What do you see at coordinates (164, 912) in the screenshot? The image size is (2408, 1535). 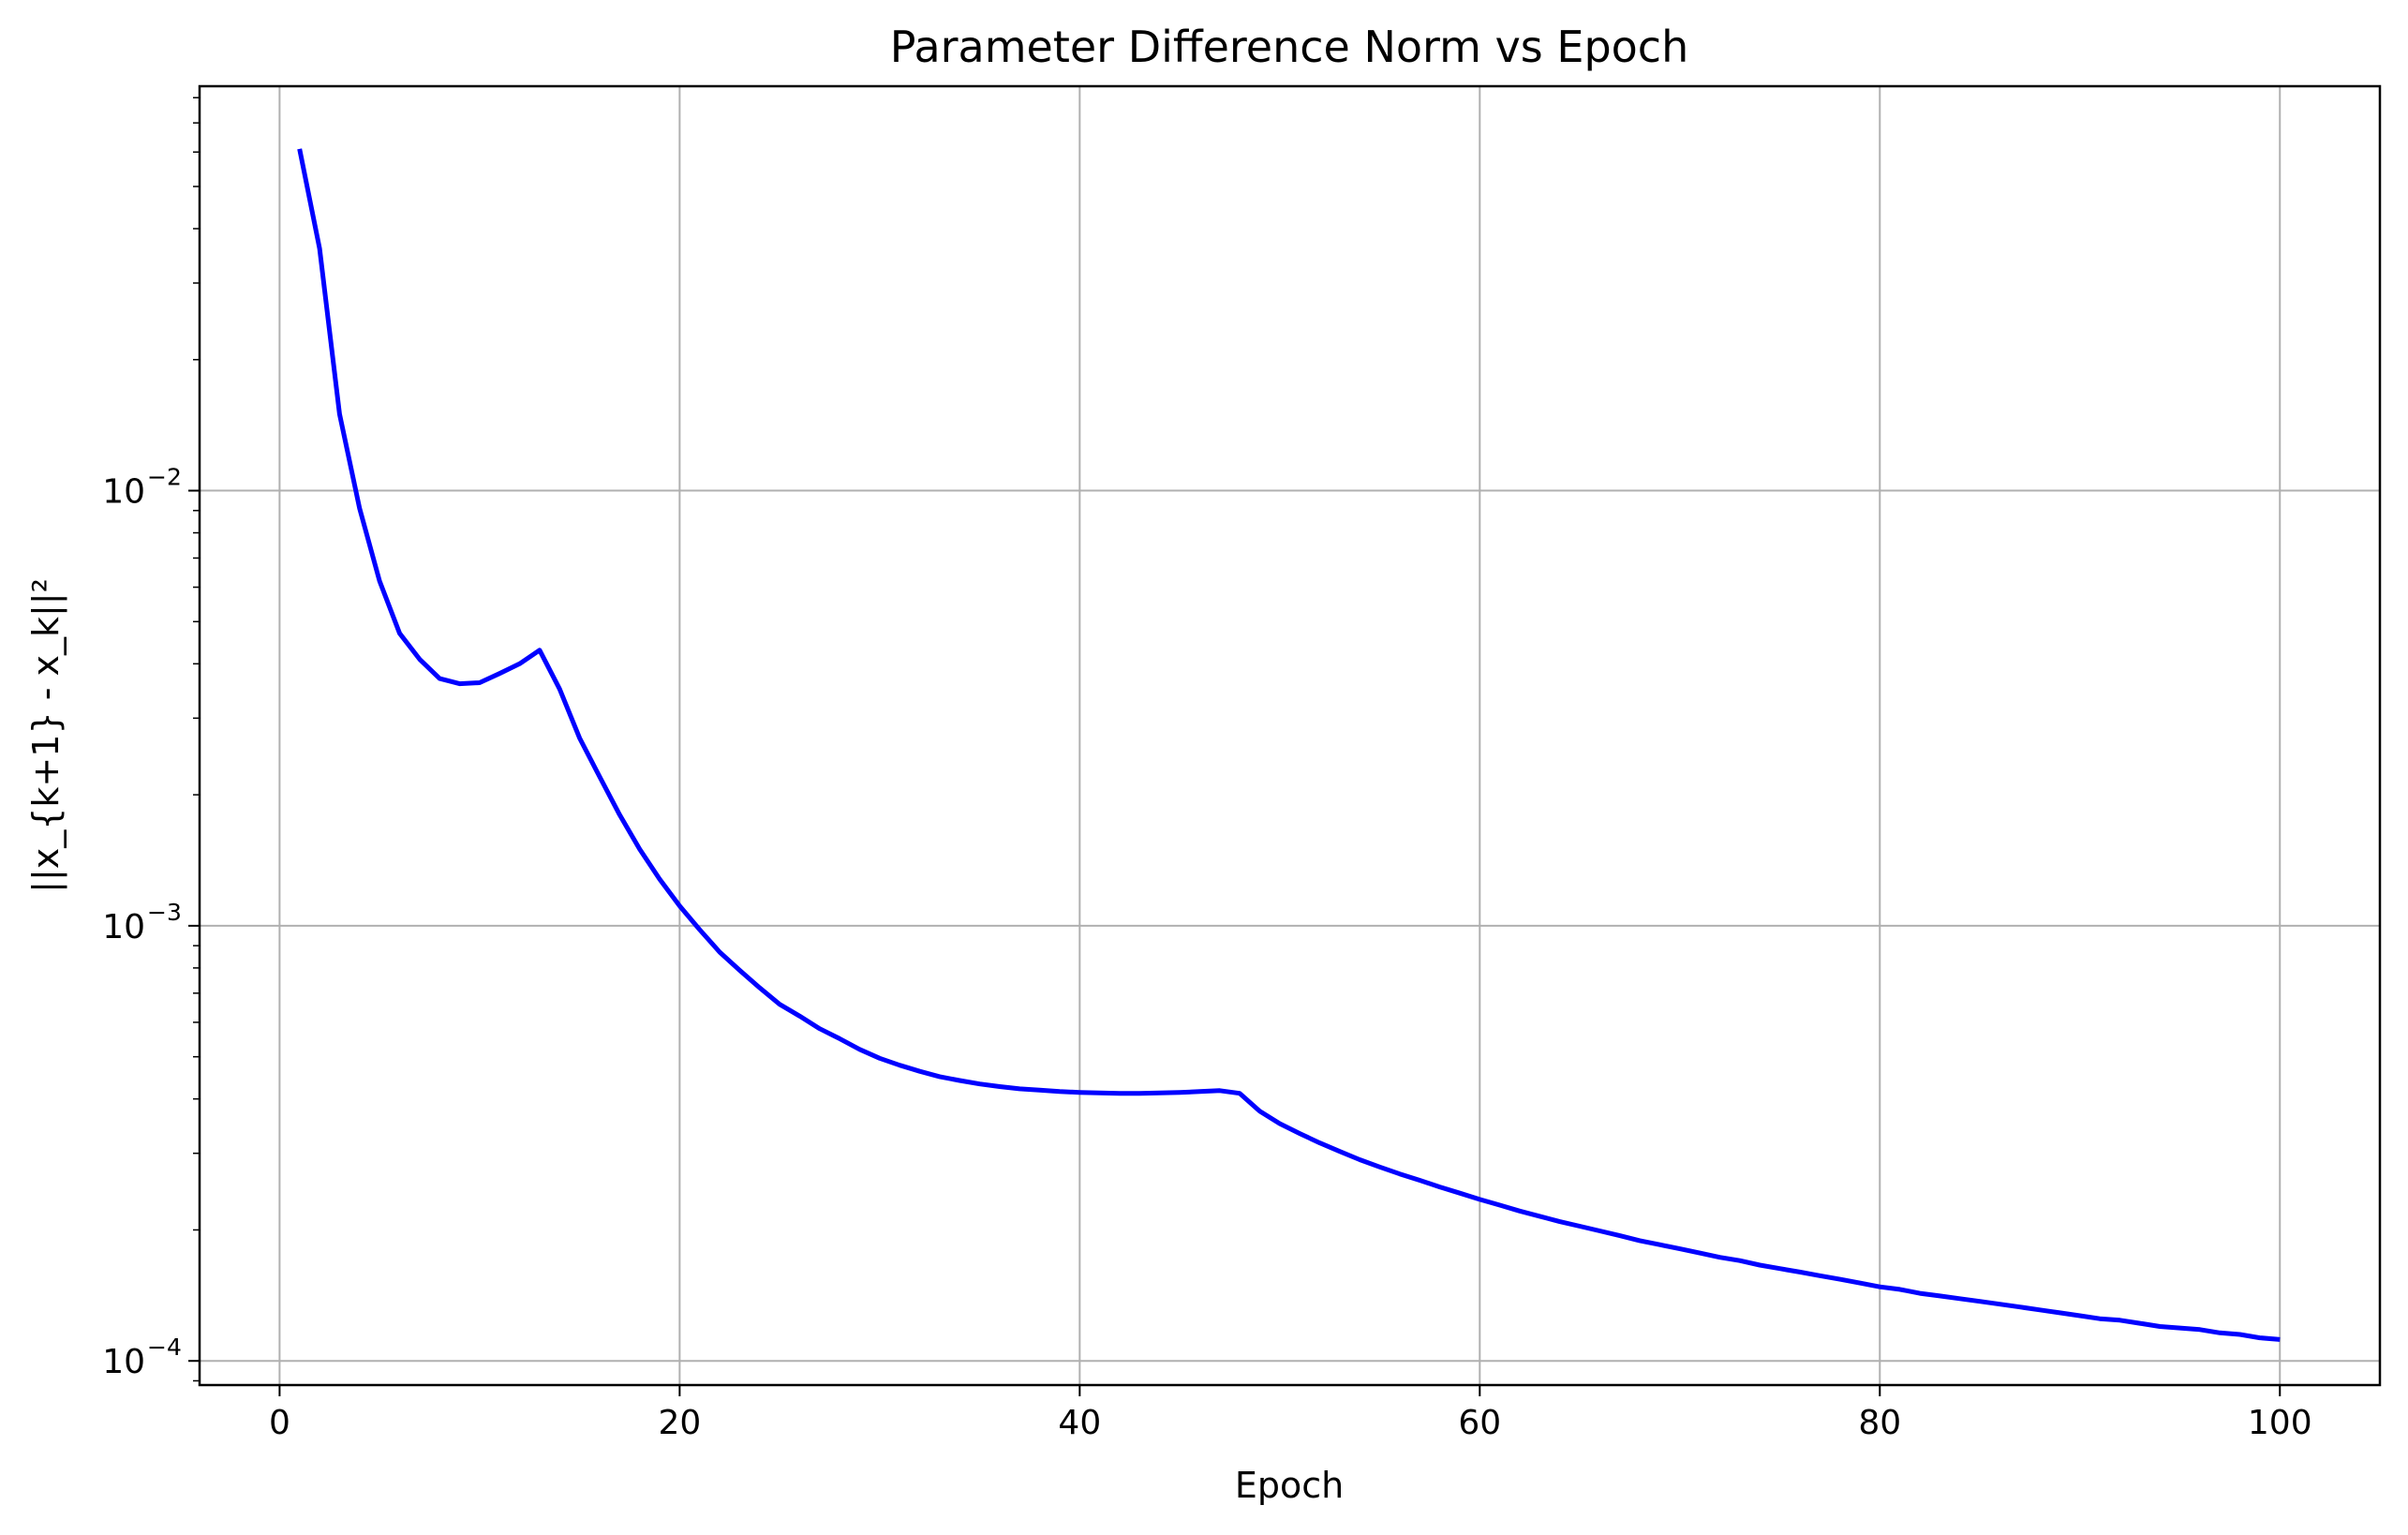 I see `y-tick-label-exponent: −3` at bounding box center [164, 912].